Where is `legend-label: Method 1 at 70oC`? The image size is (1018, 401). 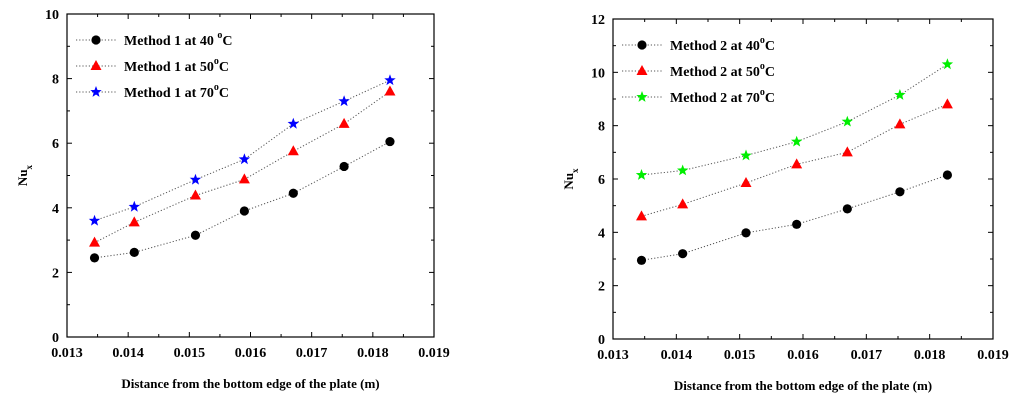
legend-label: Method 1 at 70oC is located at coordinates (176, 91).